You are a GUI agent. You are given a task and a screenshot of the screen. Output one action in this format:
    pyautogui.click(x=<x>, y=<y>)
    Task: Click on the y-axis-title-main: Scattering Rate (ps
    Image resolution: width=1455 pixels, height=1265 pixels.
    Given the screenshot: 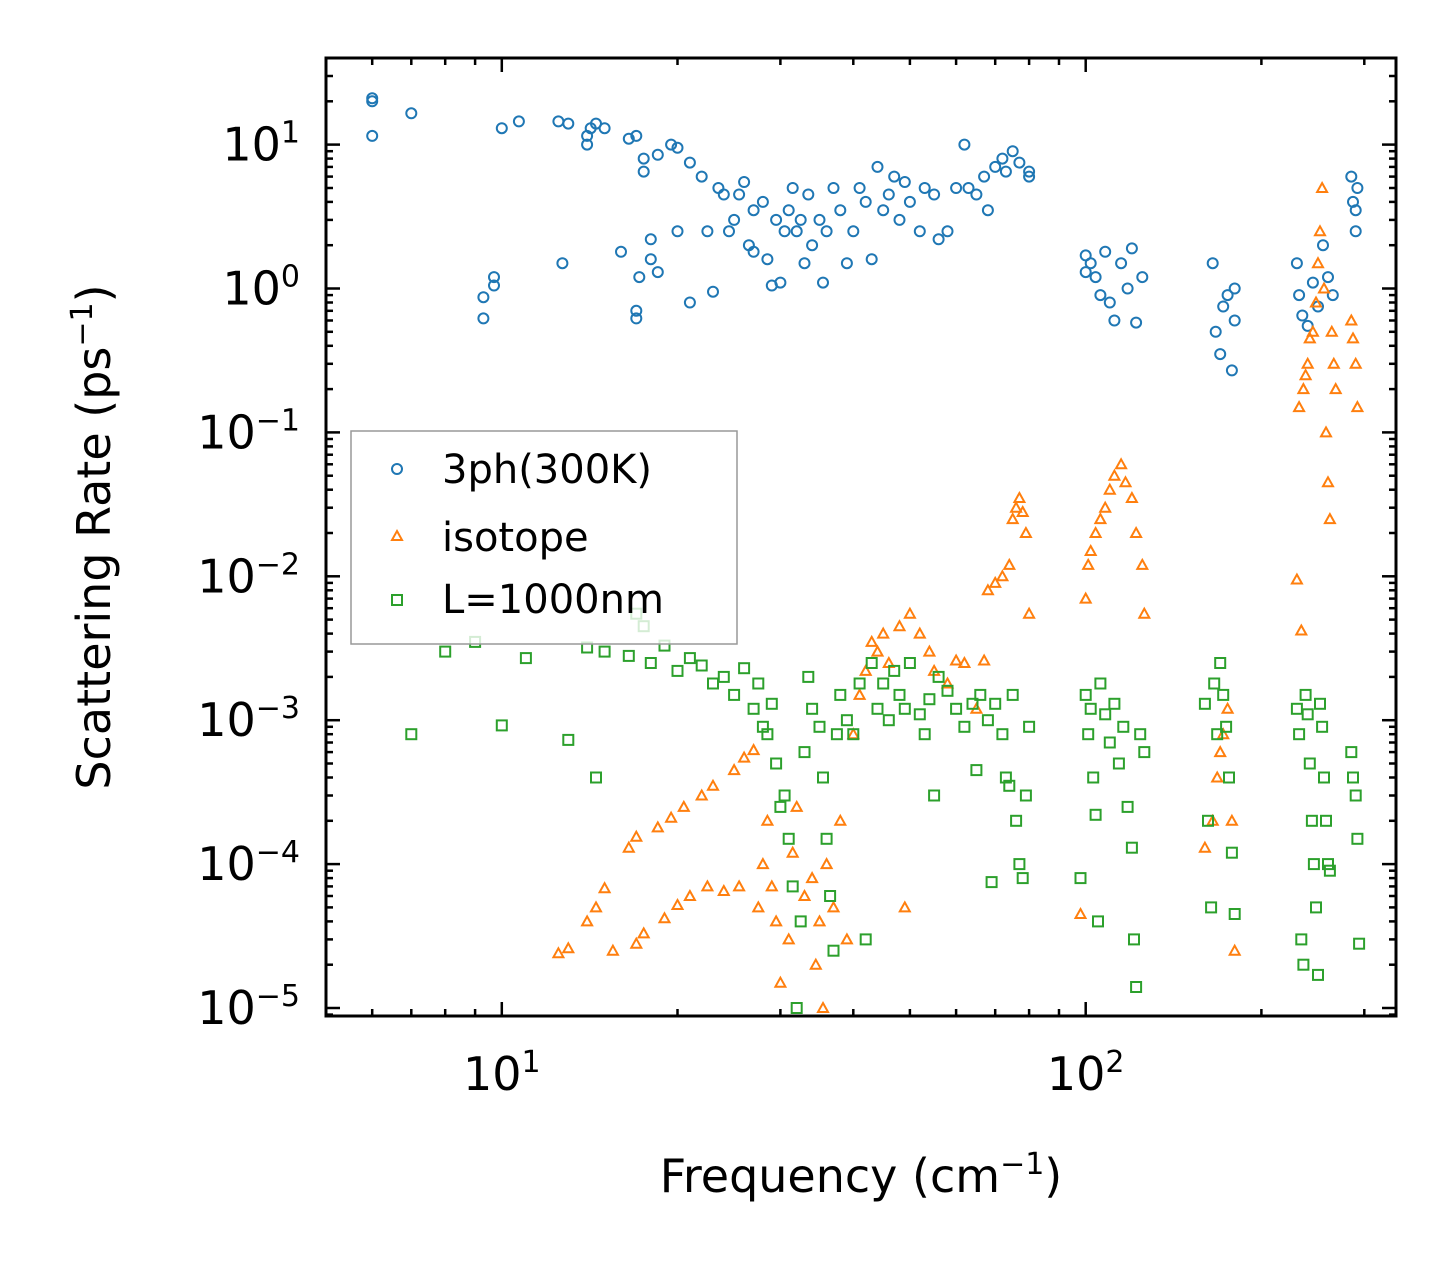 What is the action you would take?
    pyautogui.click(x=94, y=568)
    